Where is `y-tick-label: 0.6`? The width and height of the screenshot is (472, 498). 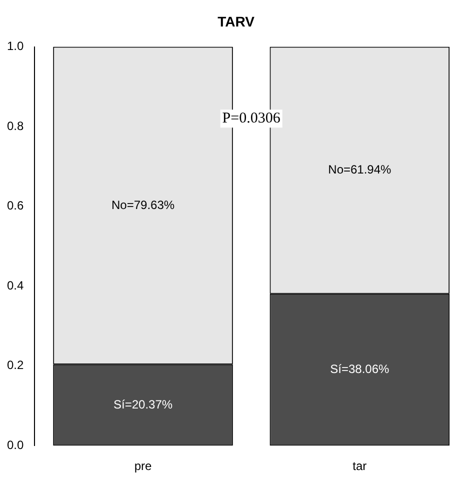
y-tick-label: 0.6 is located at coordinates (15, 205).